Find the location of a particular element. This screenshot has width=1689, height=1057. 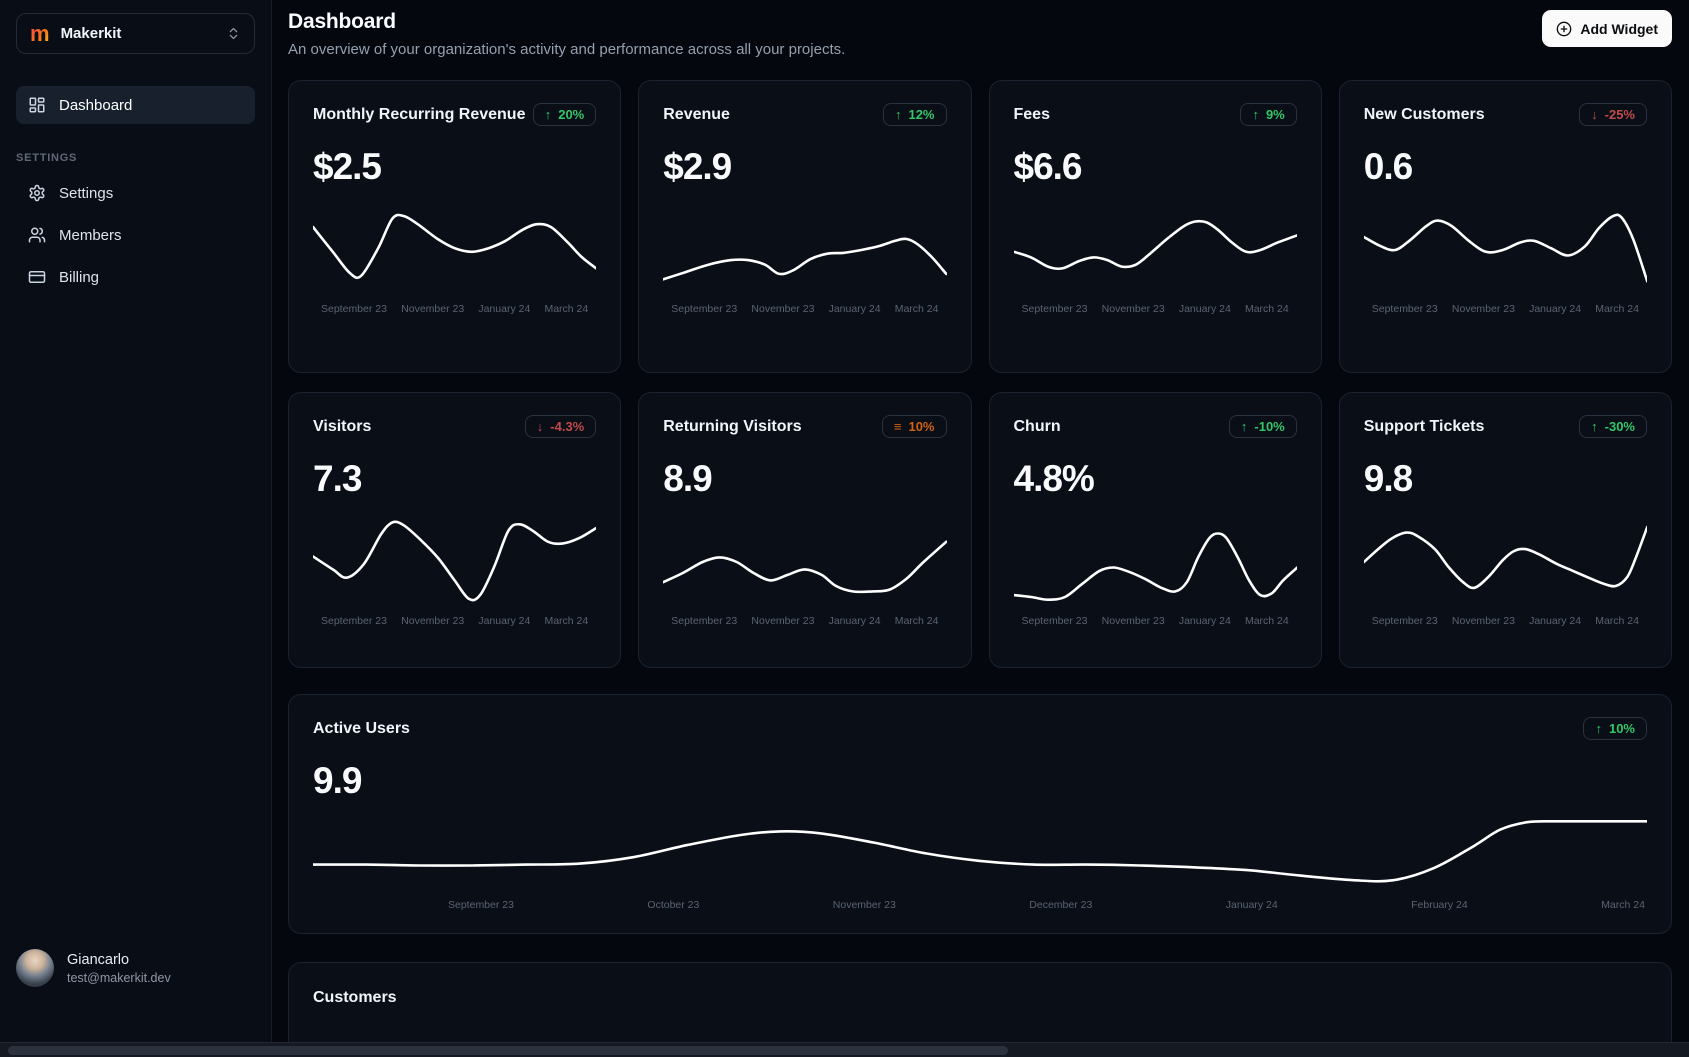

sidebar-item-label: Settings is located at coordinates (86, 193).